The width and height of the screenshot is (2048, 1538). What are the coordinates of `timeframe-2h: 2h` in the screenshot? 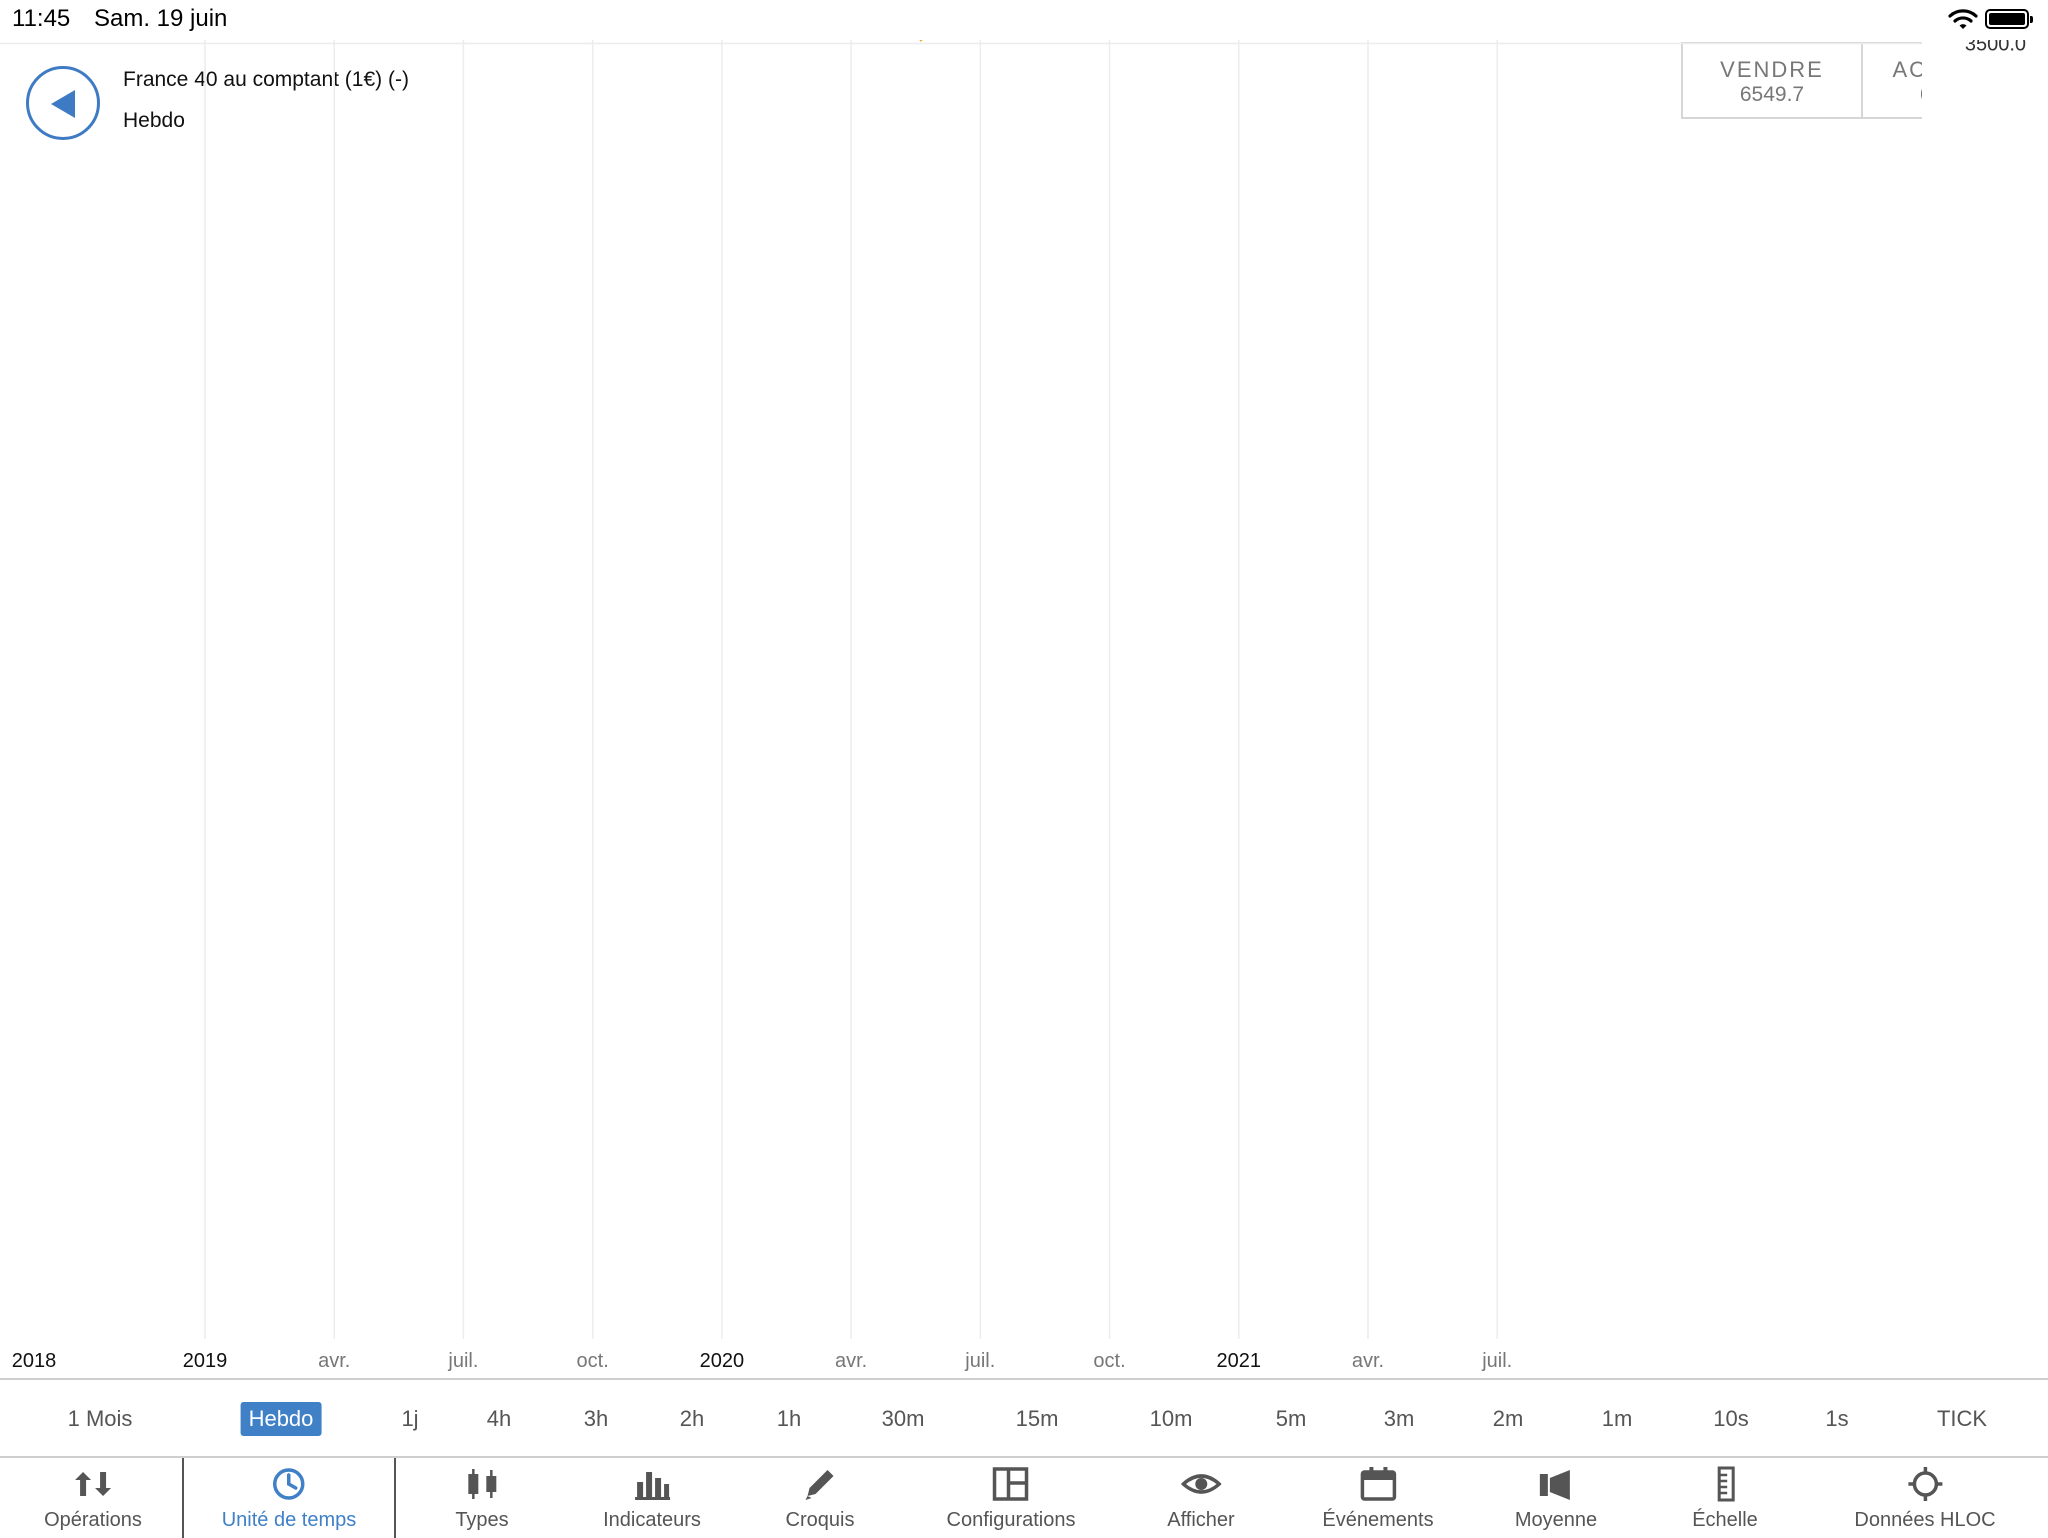 It's located at (692, 1419).